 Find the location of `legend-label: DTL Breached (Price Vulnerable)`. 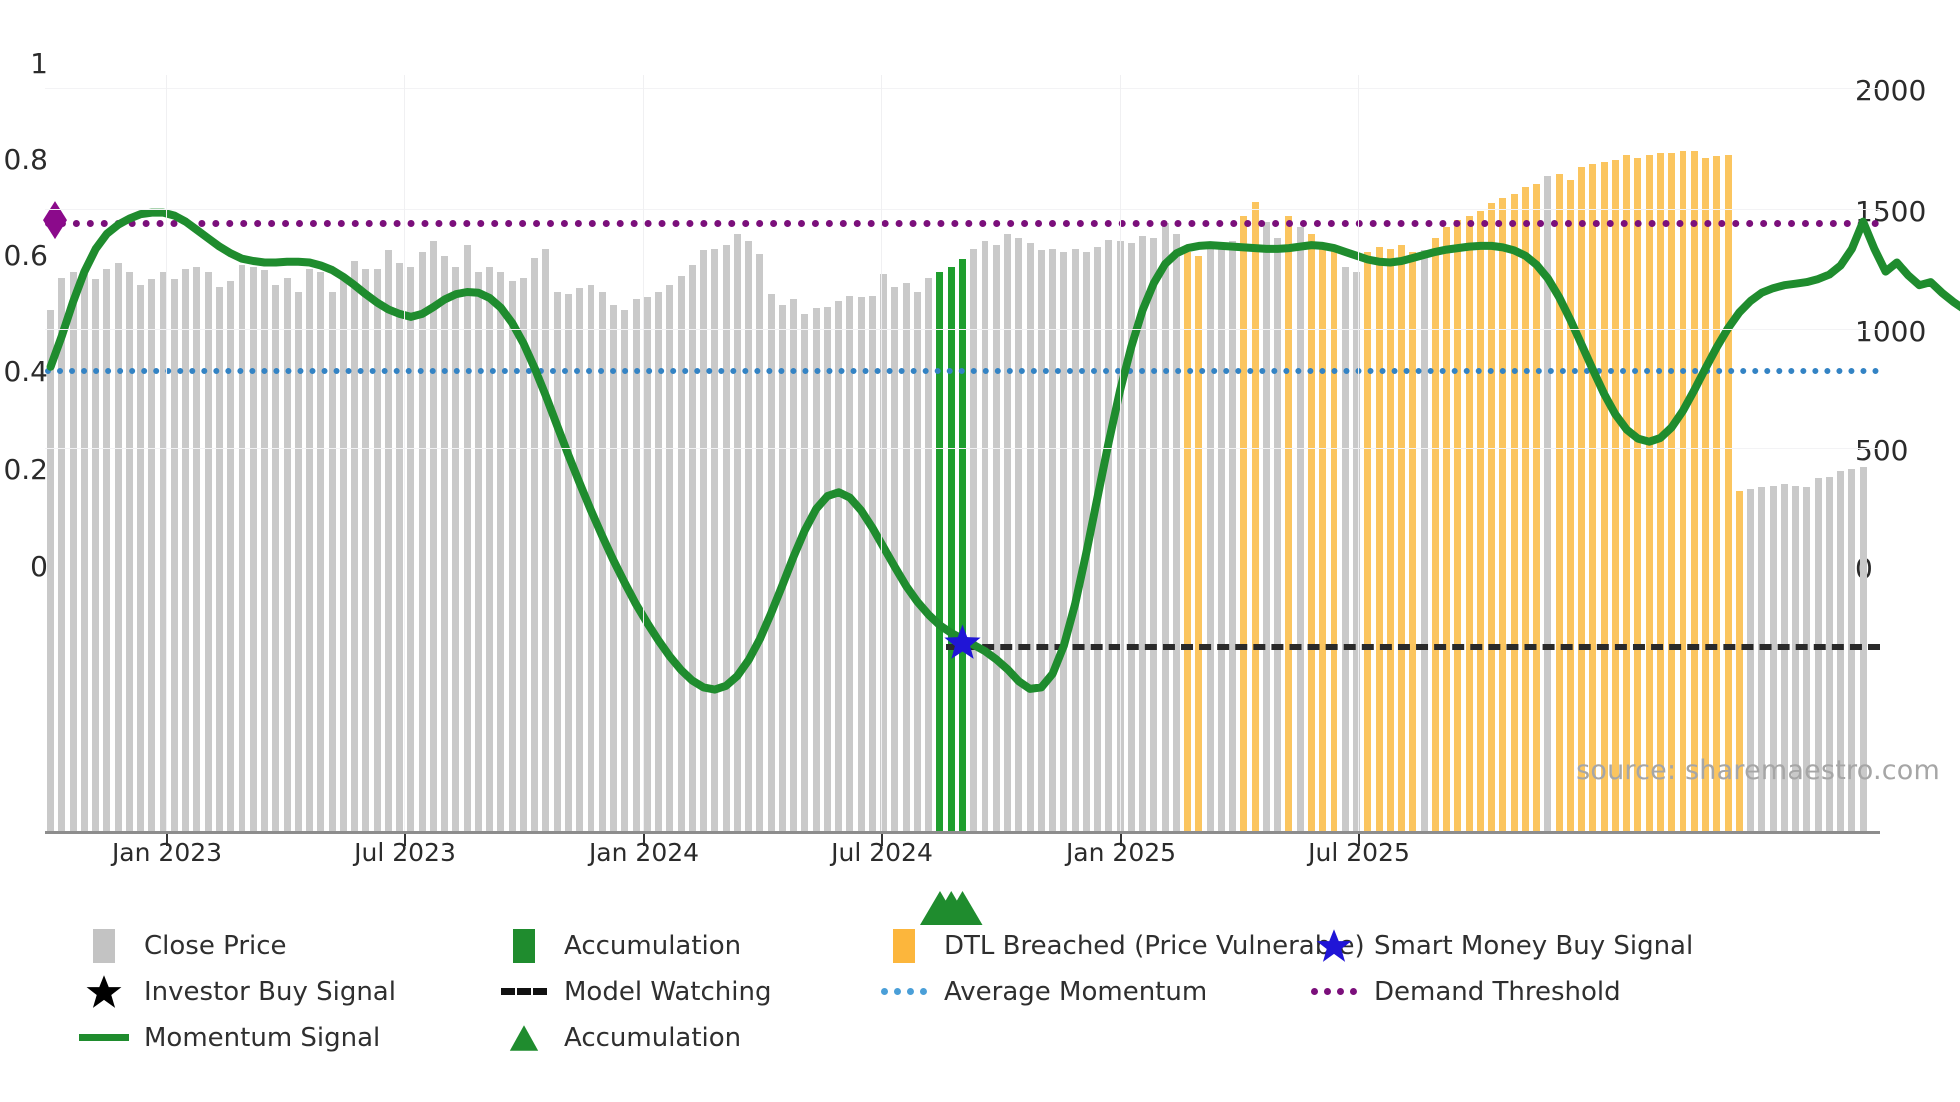

legend-label: DTL Breached (Price Vulnerable) is located at coordinates (1154, 945).